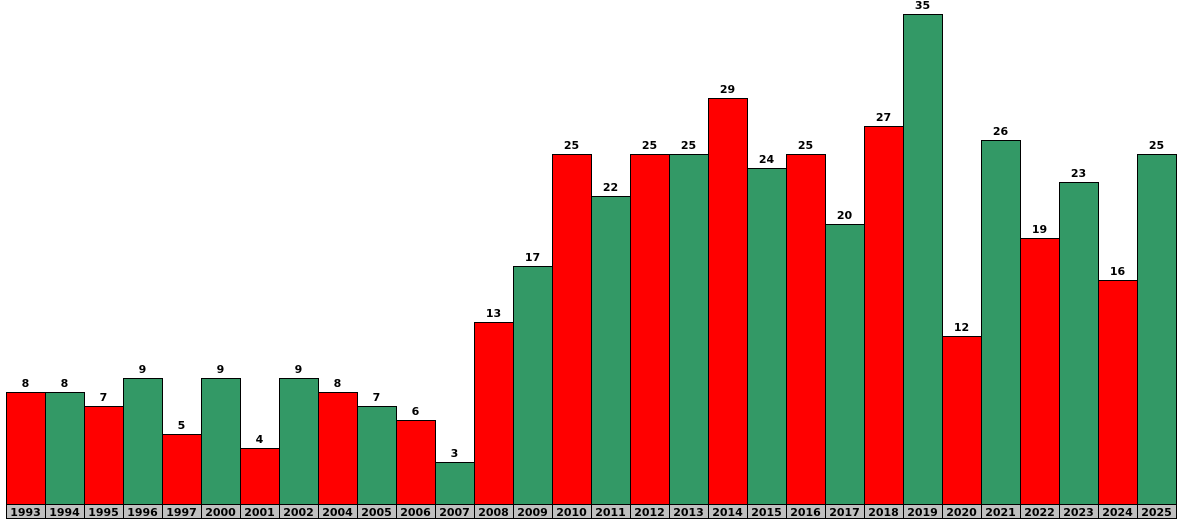  Describe the element at coordinates (1118, 271) in the screenshot. I see `value-label: 16` at that location.